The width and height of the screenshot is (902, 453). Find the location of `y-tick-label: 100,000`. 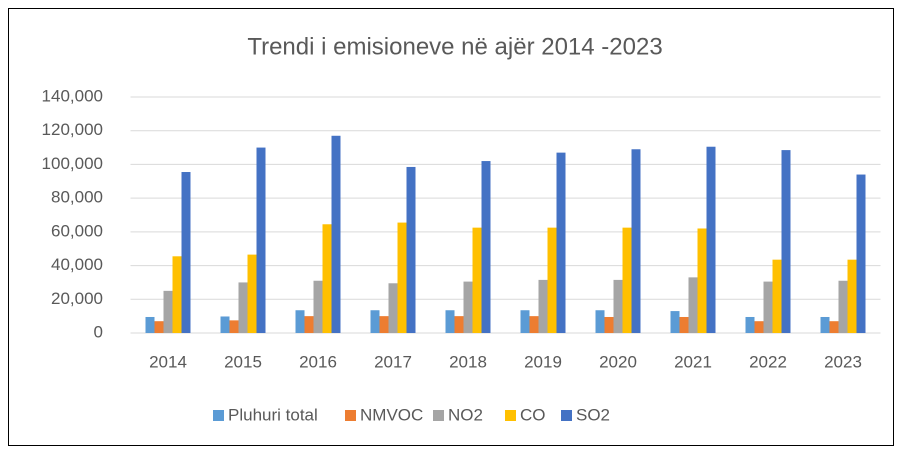

y-tick-label: 100,000 is located at coordinates (72, 163).